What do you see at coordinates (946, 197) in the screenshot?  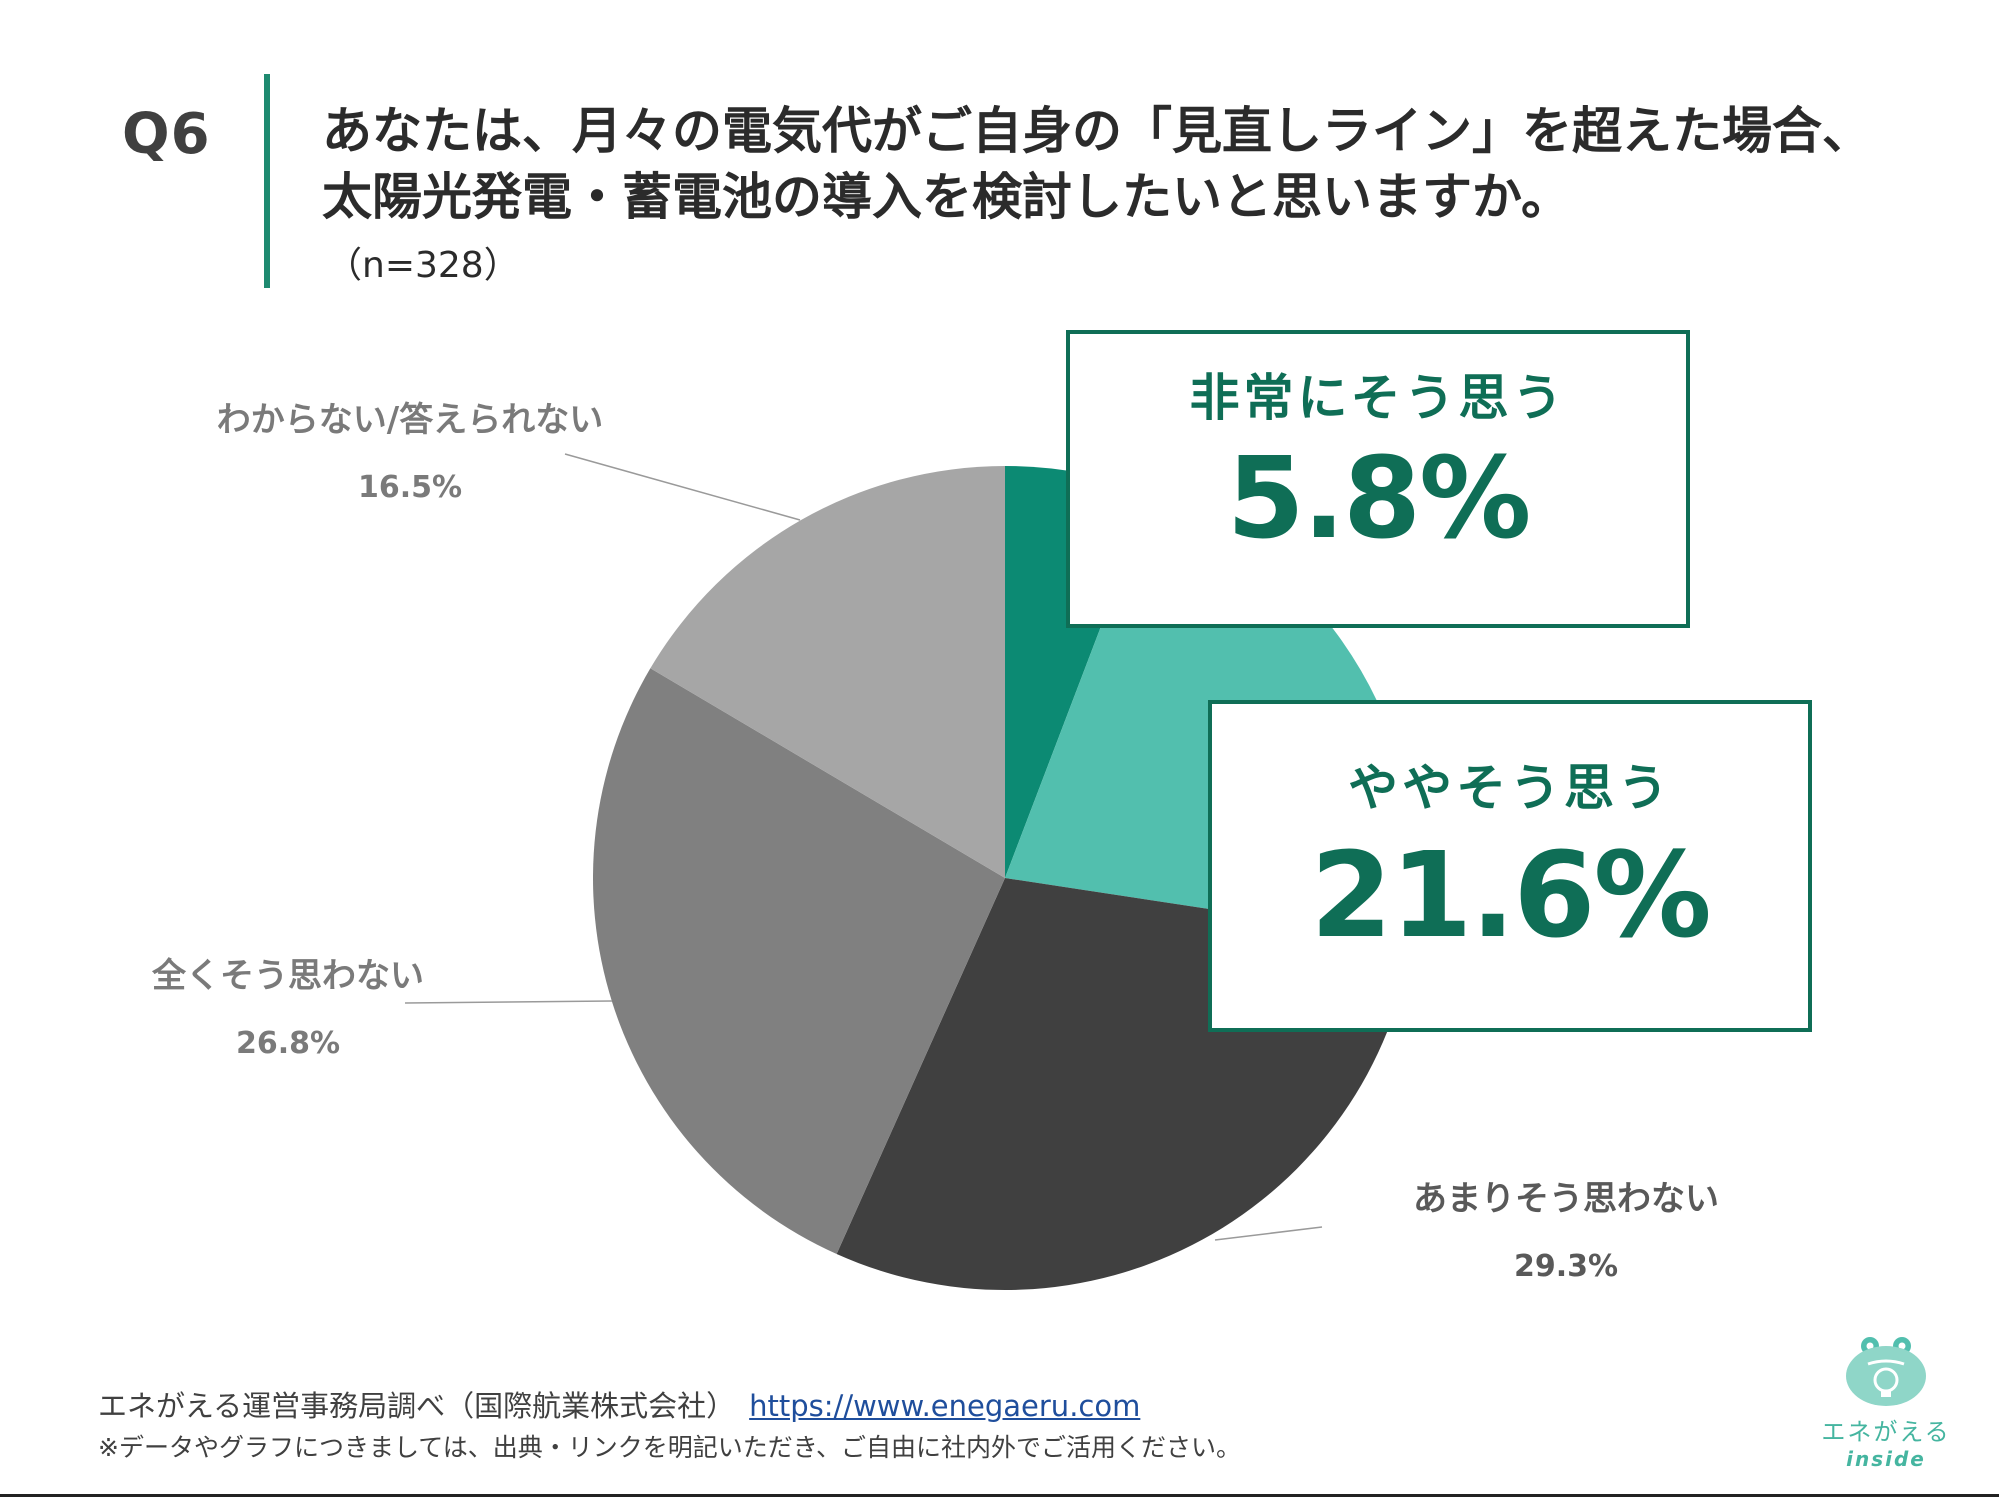 I see `question-title-line2: 太陽光発電・蓄電池の導入を検討したいと思いますか。` at bounding box center [946, 197].